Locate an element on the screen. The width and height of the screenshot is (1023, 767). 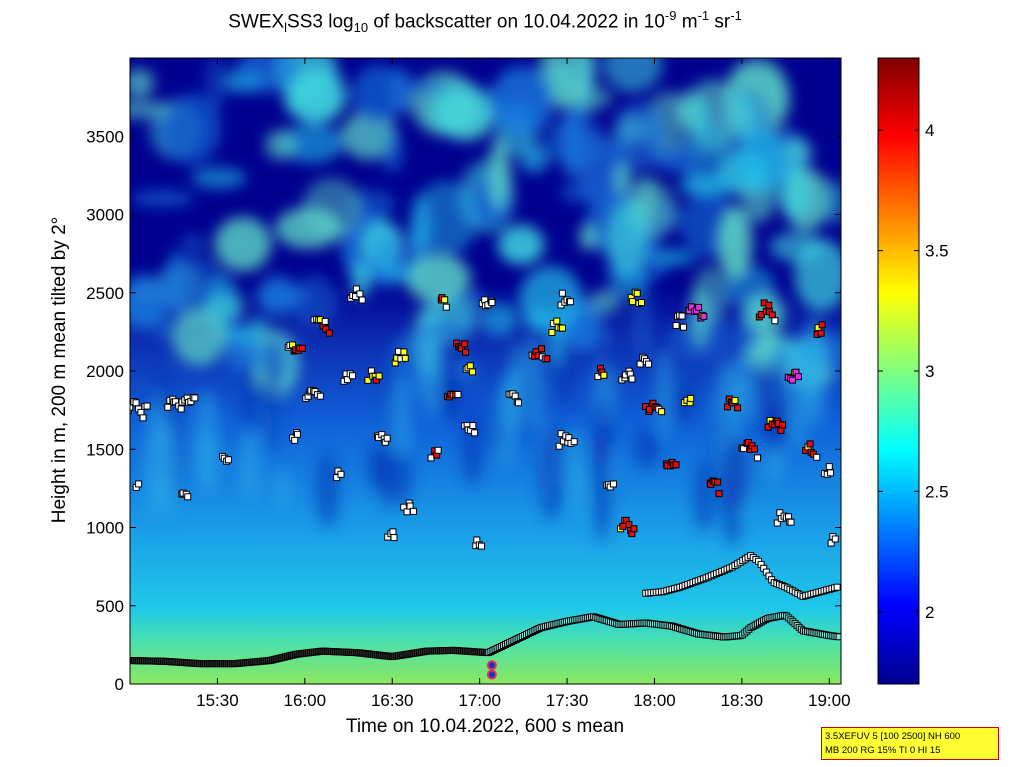
x-axis-label: Time on 10.04.2022, 600 s mean is located at coordinates (485, 726).